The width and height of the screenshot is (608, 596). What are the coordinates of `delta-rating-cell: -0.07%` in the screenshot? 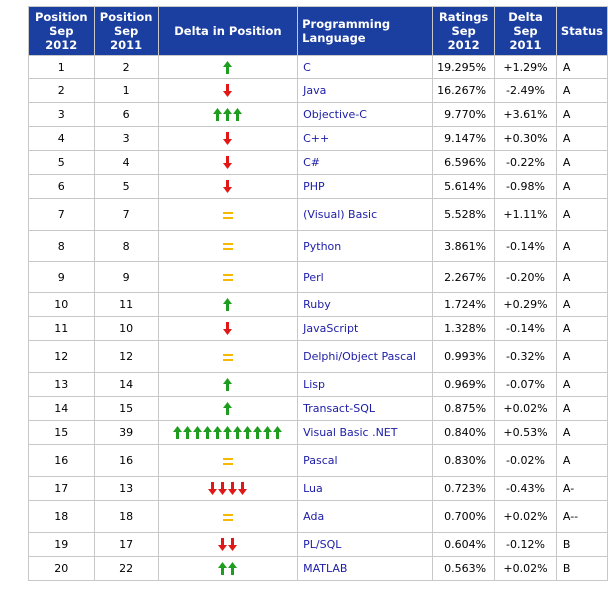 It's located at (525, 384).